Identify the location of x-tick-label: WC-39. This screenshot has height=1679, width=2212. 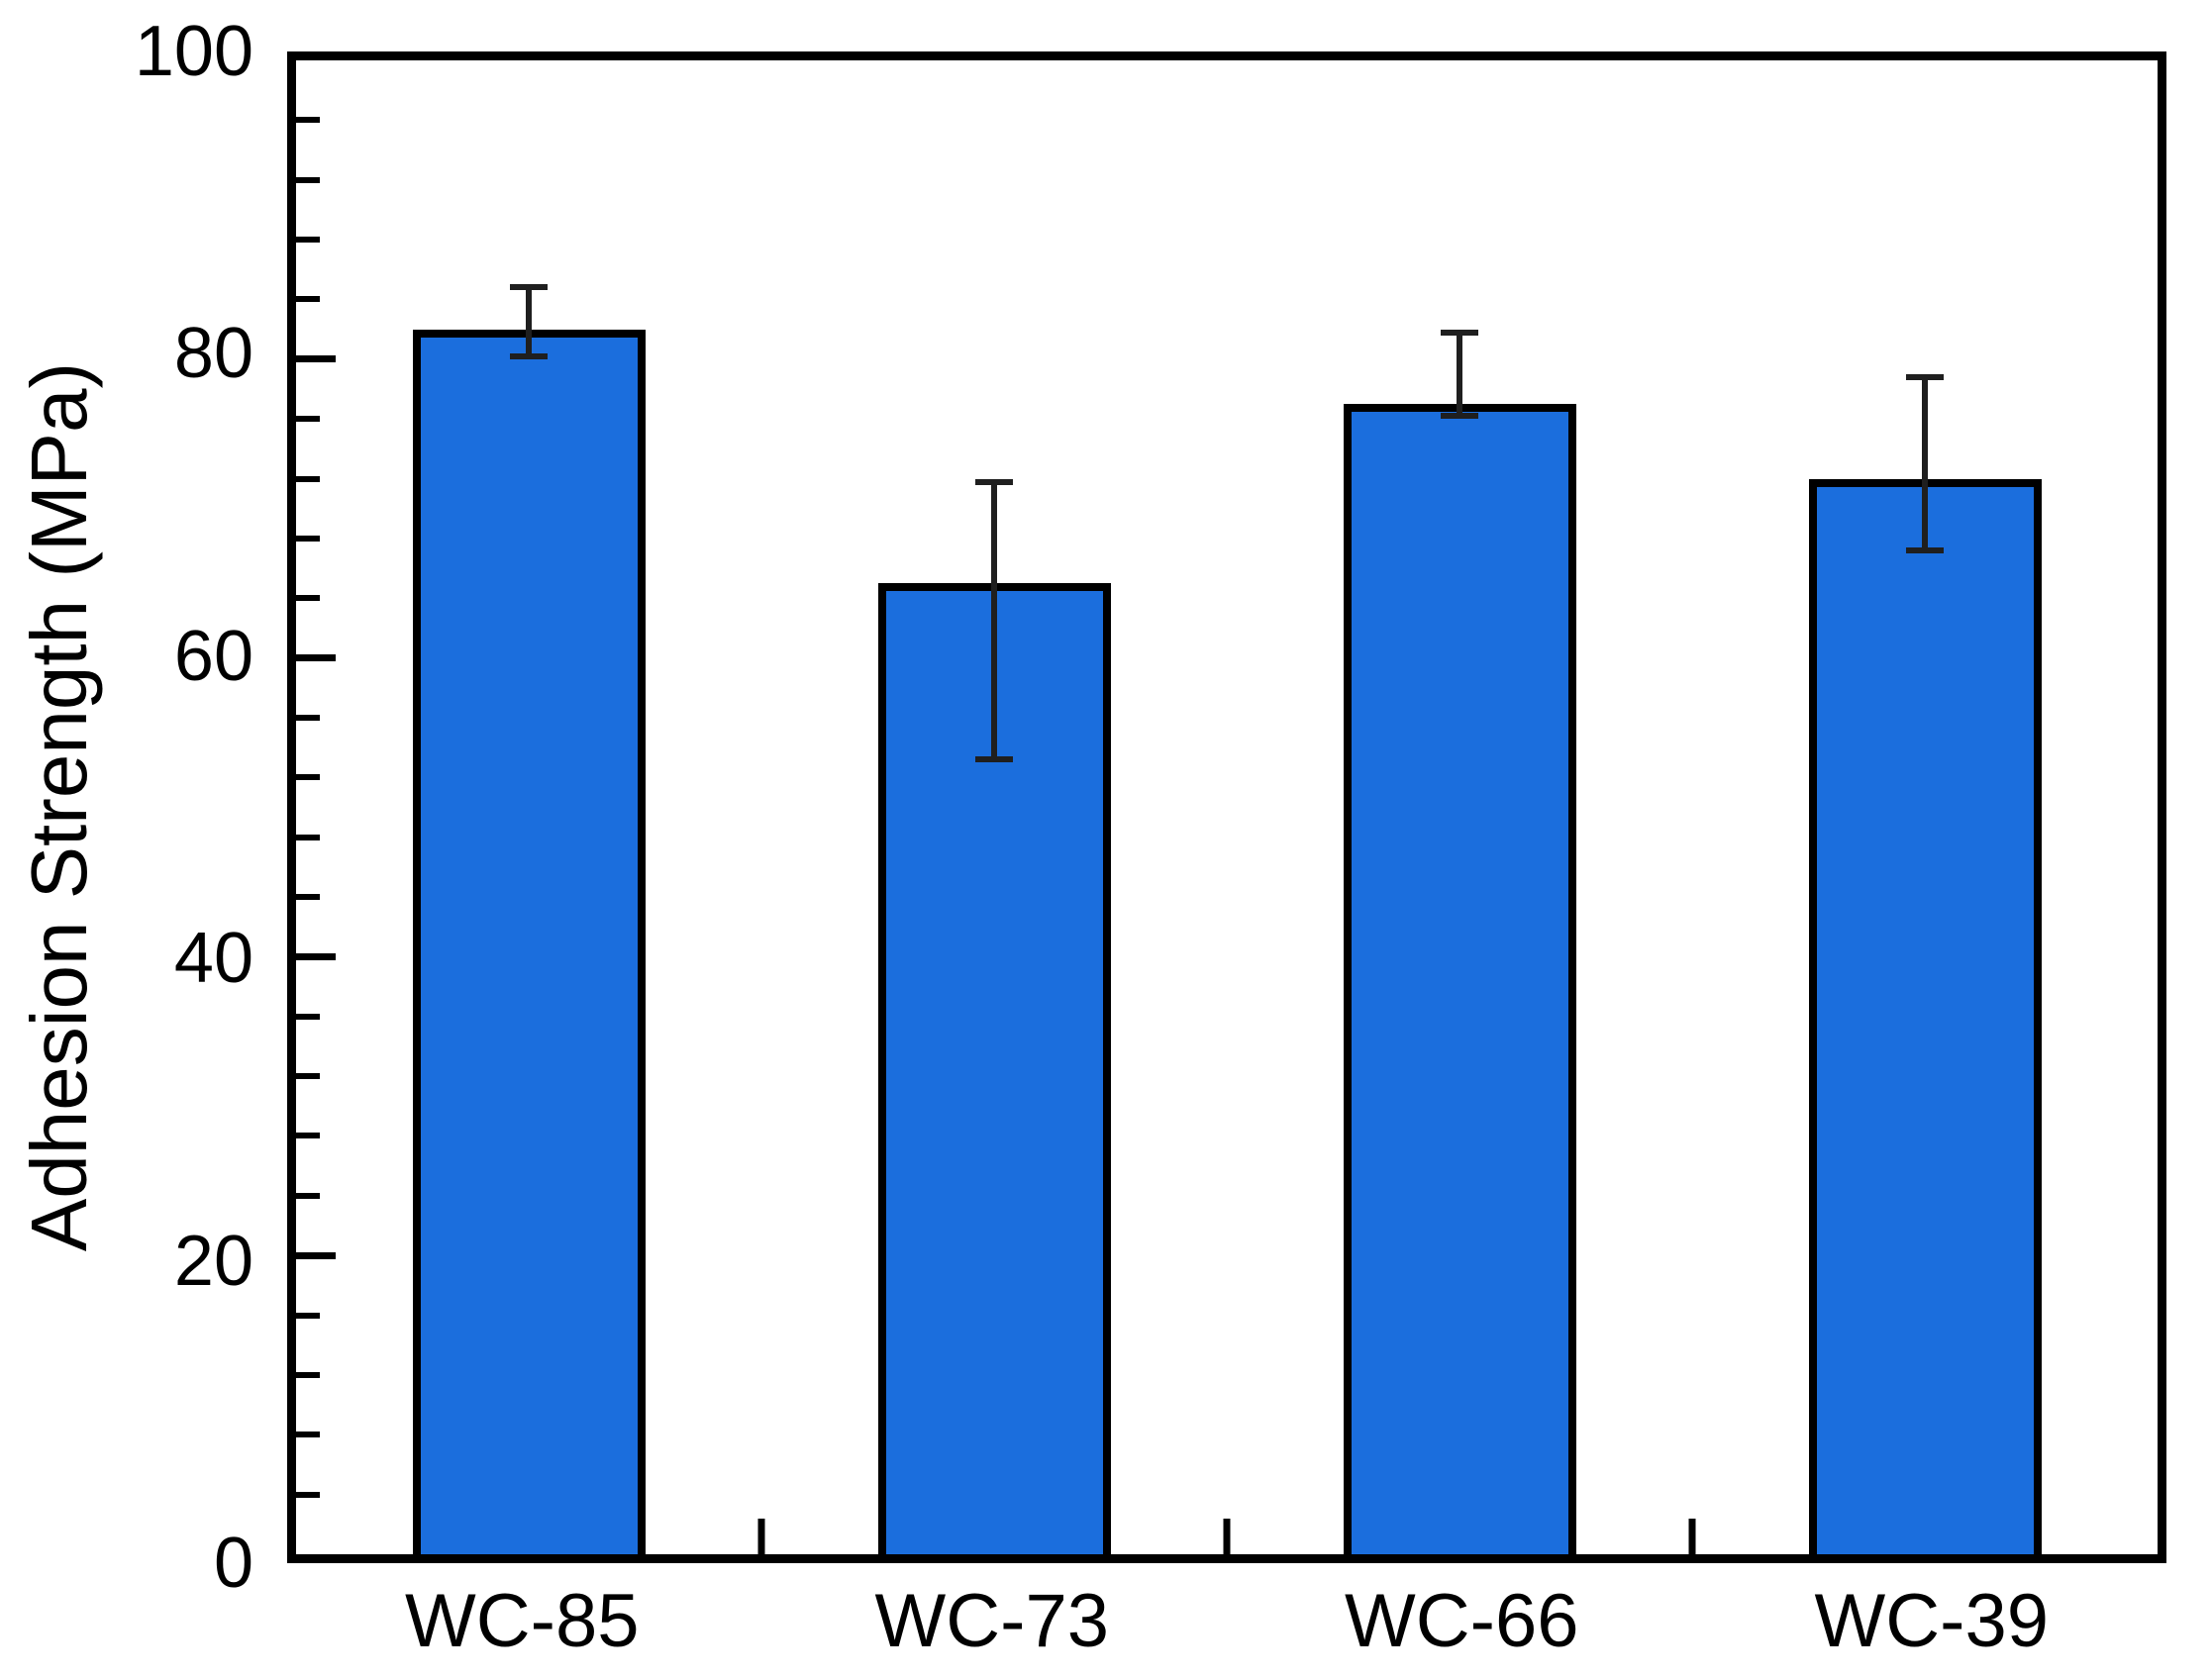
(1931, 1621).